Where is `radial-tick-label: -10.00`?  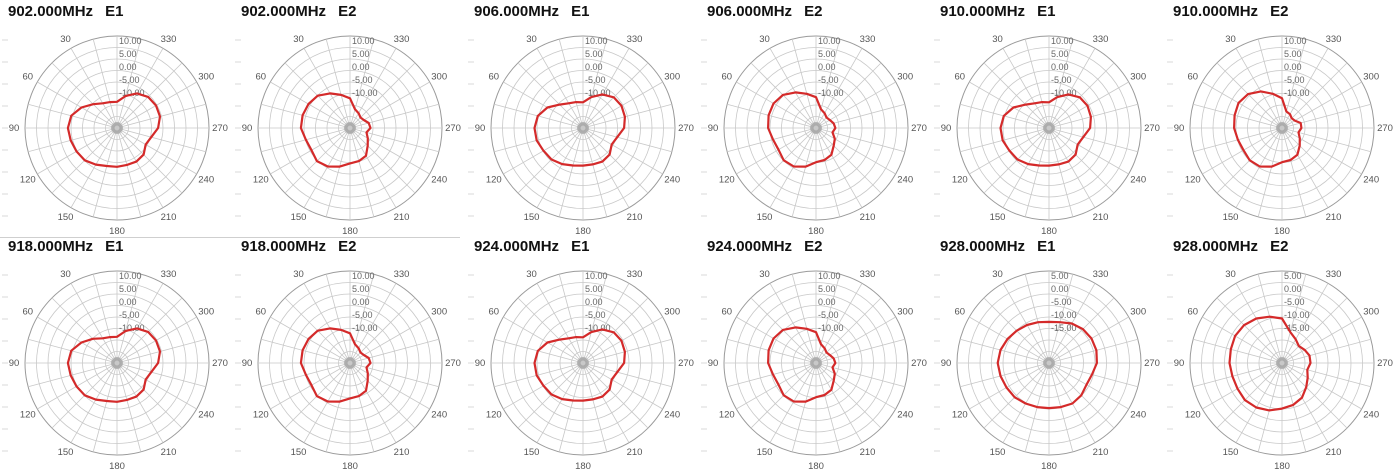
radial-tick-label: -10.00 is located at coordinates (132, 328).